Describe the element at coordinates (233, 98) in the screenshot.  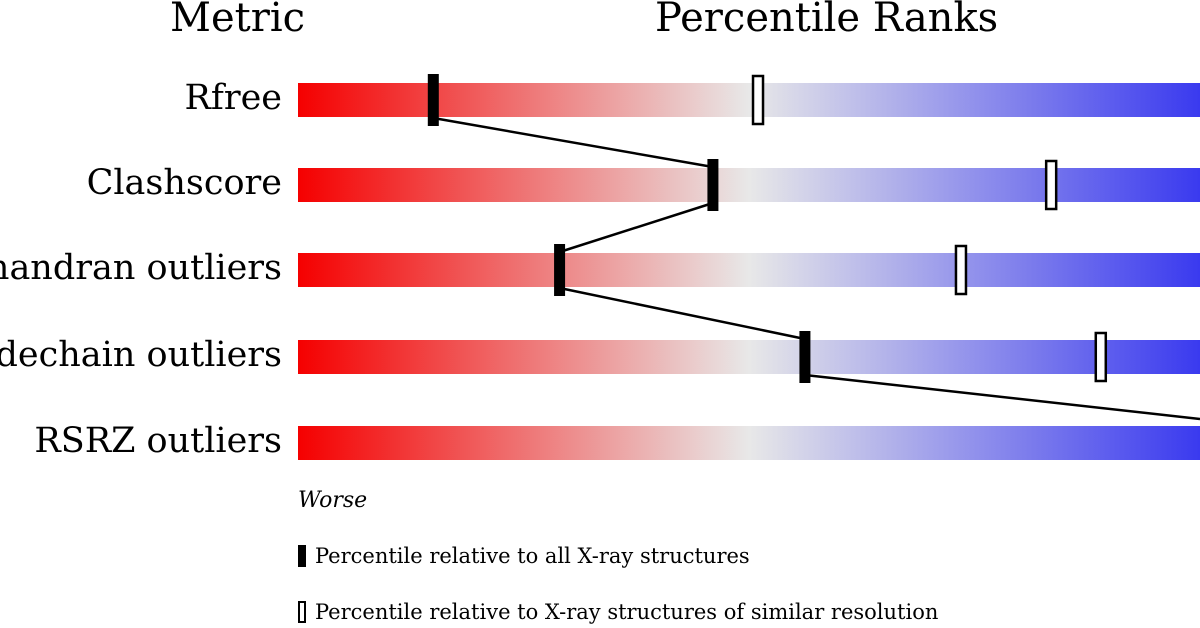
I see `metric-label: Rfree` at that location.